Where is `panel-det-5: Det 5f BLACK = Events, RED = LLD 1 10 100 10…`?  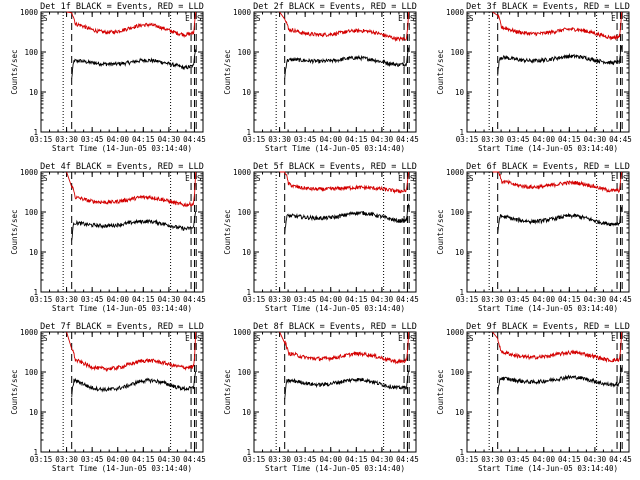 panel-det-5: Det 5f BLACK = Events, RED = LLD 1 10 100 10… is located at coordinates (321, 237).